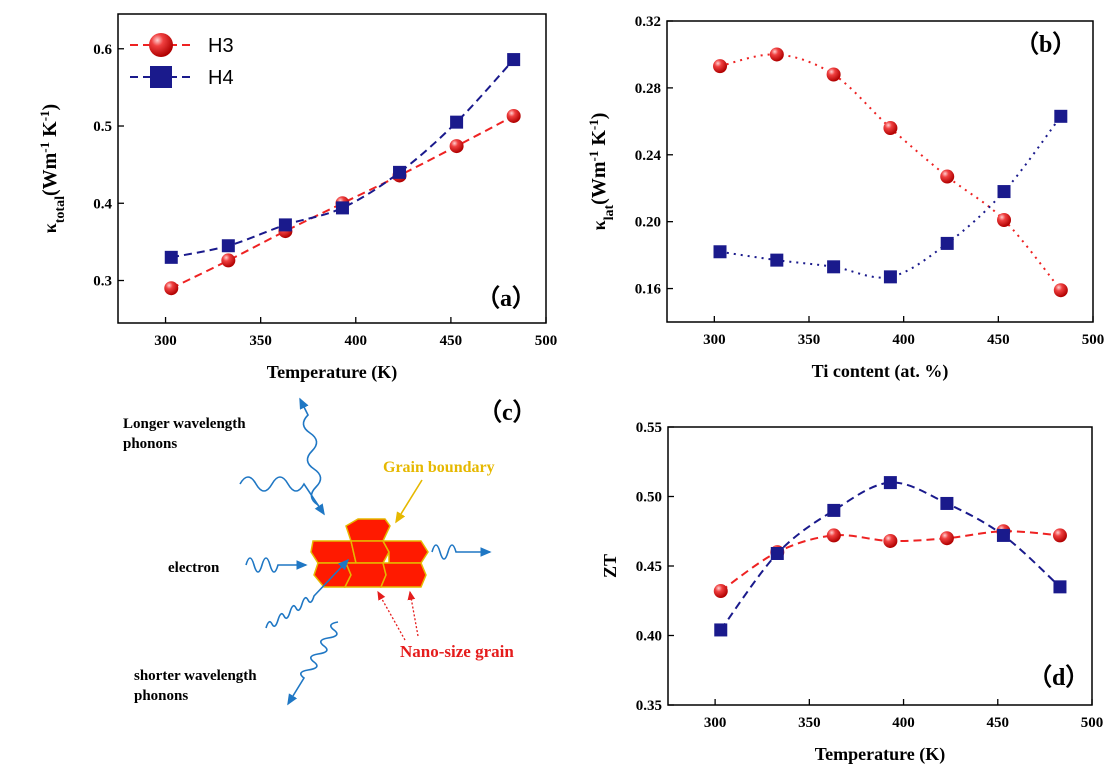 This screenshot has width=1117, height=775. What do you see at coordinates (649, 428) in the screenshot?
I see `y-tick-label: 0.55` at bounding box center [649, 428].